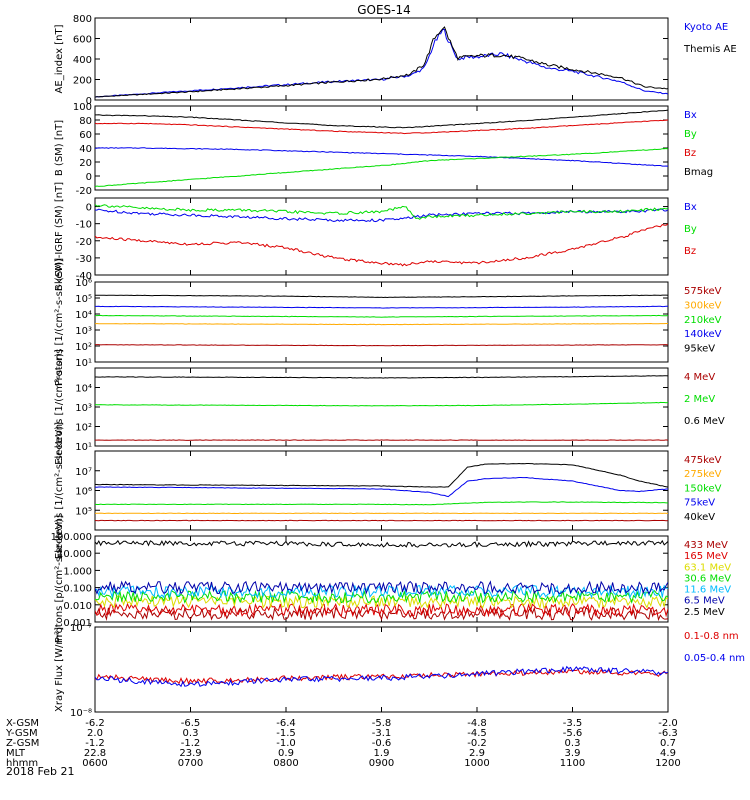  I want to click on y-tick-label: 400, so click(82, 60).